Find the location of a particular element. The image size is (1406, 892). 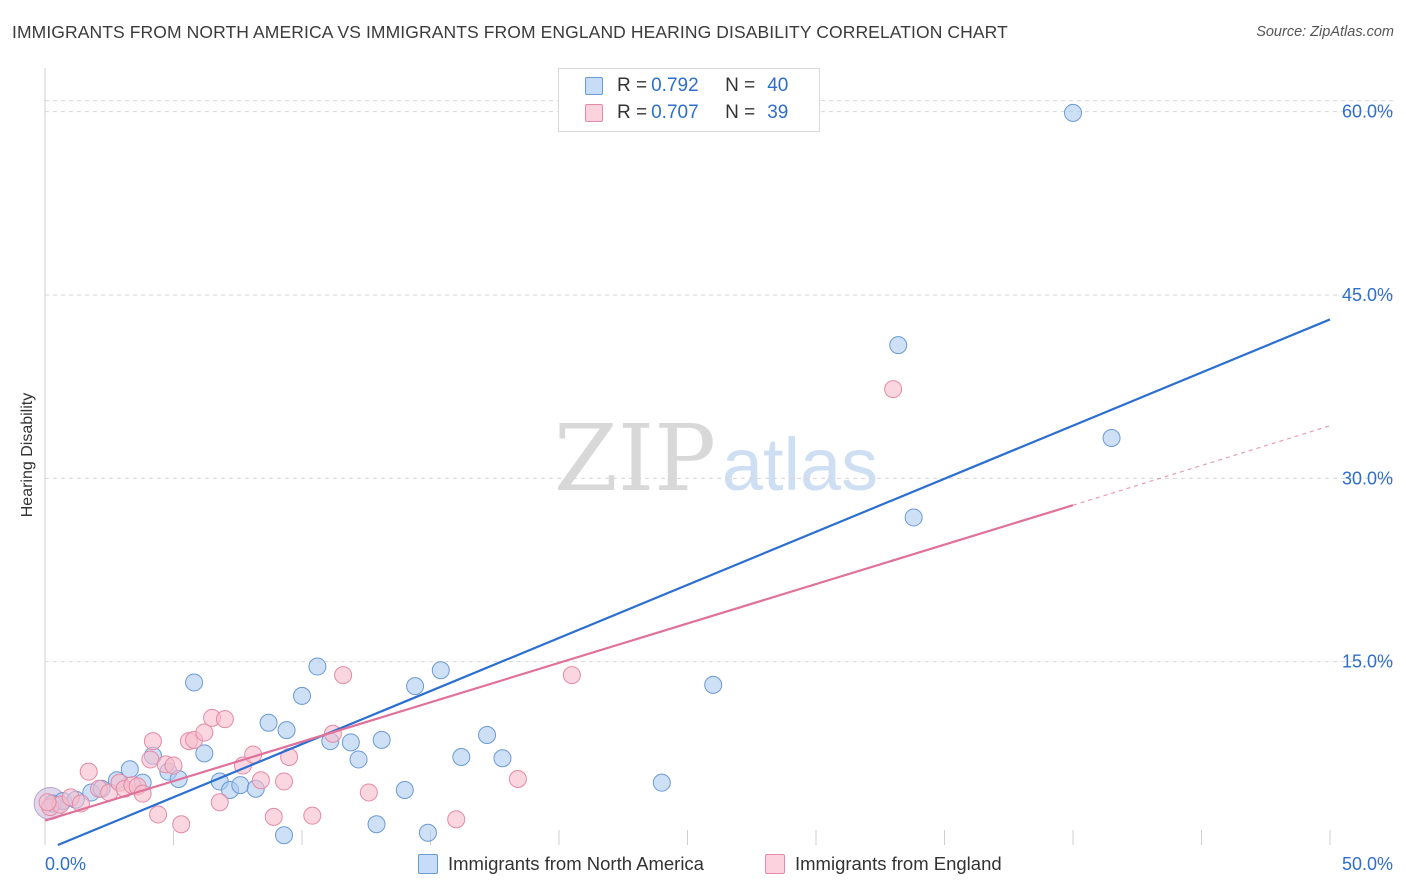

bottom-legend-north-america: Immigrants from North America is located at coordinates (561, 864).